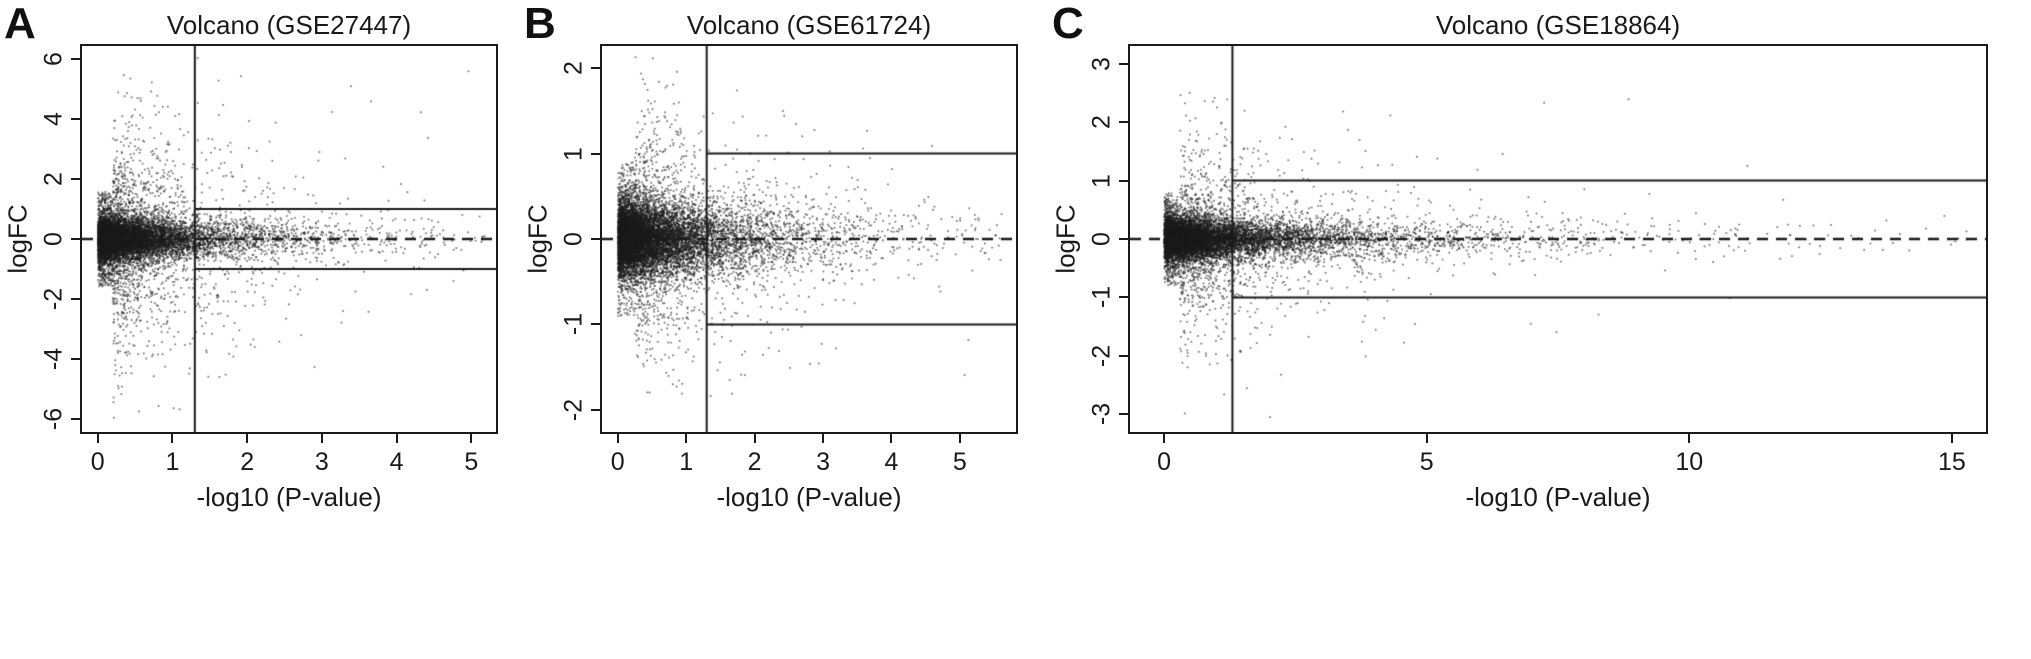  Describe the element at coordinates (1101, 122) in the screenshot. I see `y-tick-label: 2` at that location.